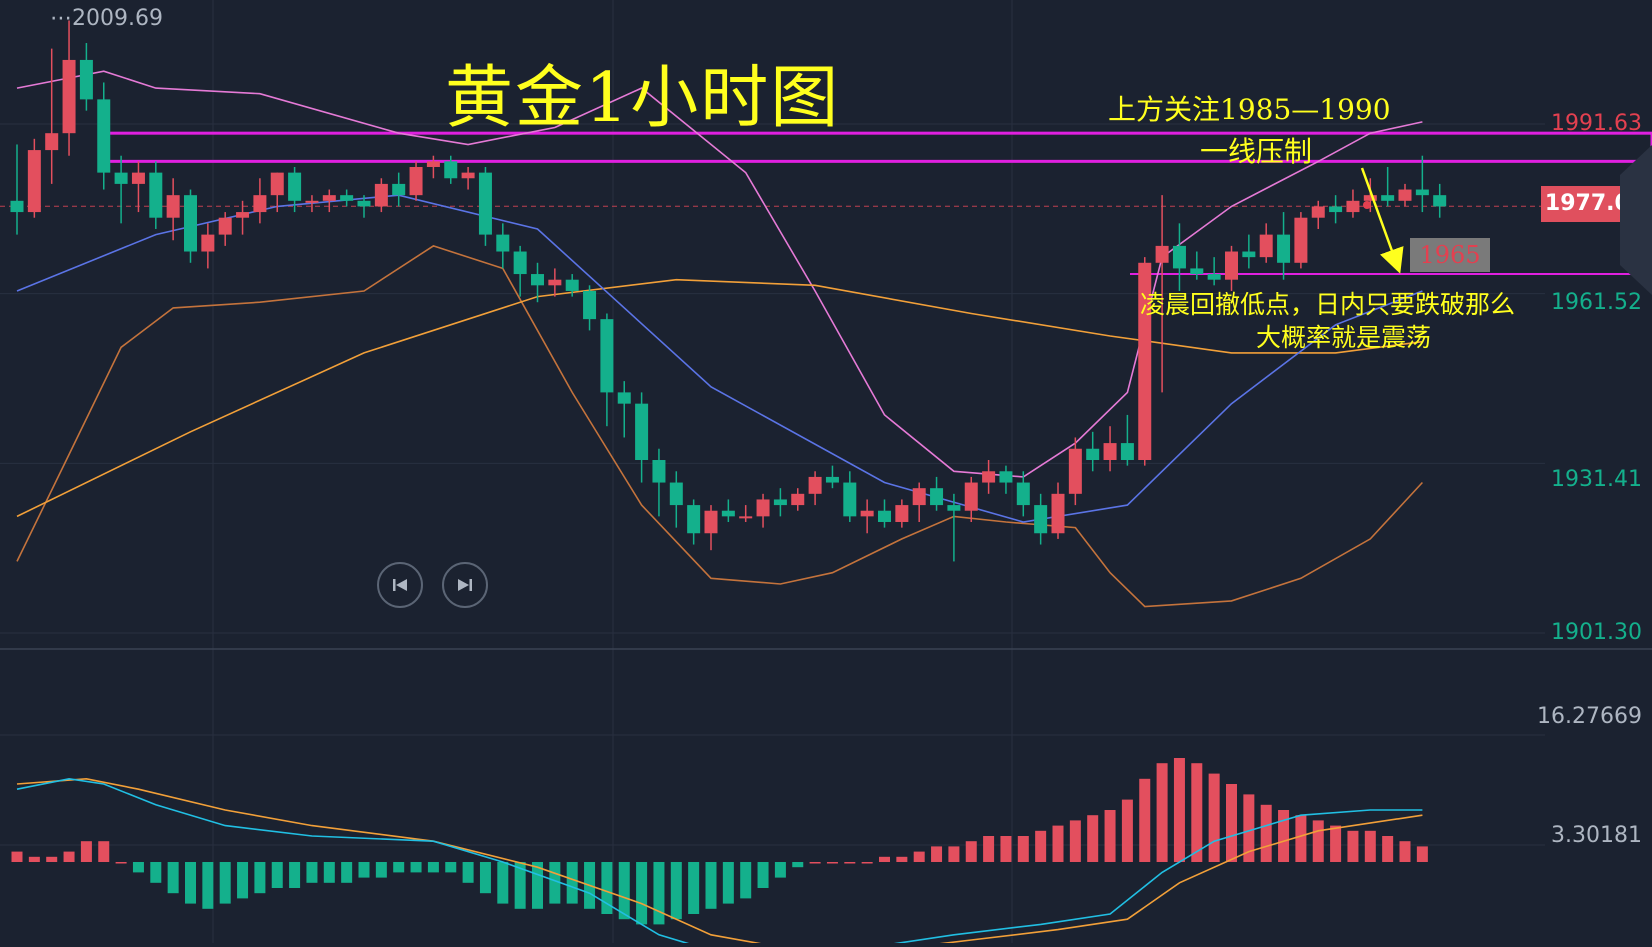  I want to click on skip-forward-button, so click(465, 585).